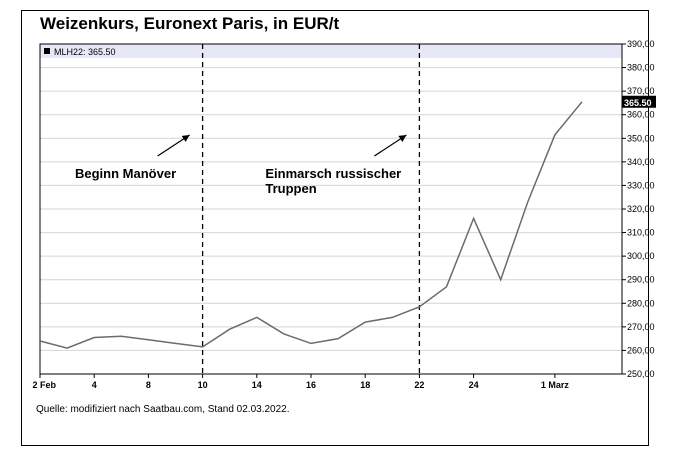  Describe the element at coordinates (311, 385) in the screenshot. I see `x-tick-label: 16` at that location.